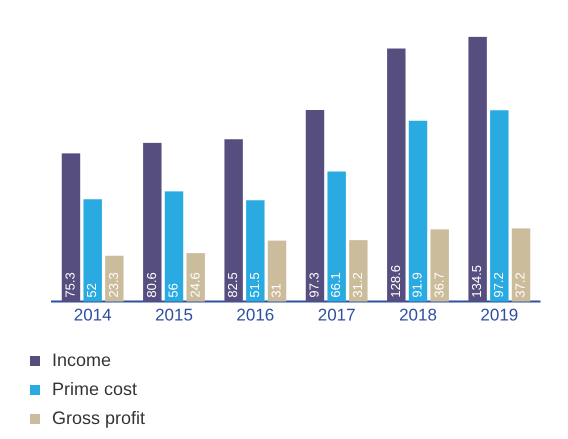  What do you see at coordinates (498, 285) in the screenshot?
I see `data-label: 97.2` at bounding box center [498, 285].